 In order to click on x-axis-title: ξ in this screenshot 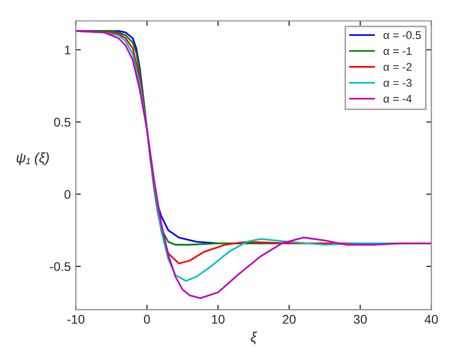, I will do `click(254, 338)`.